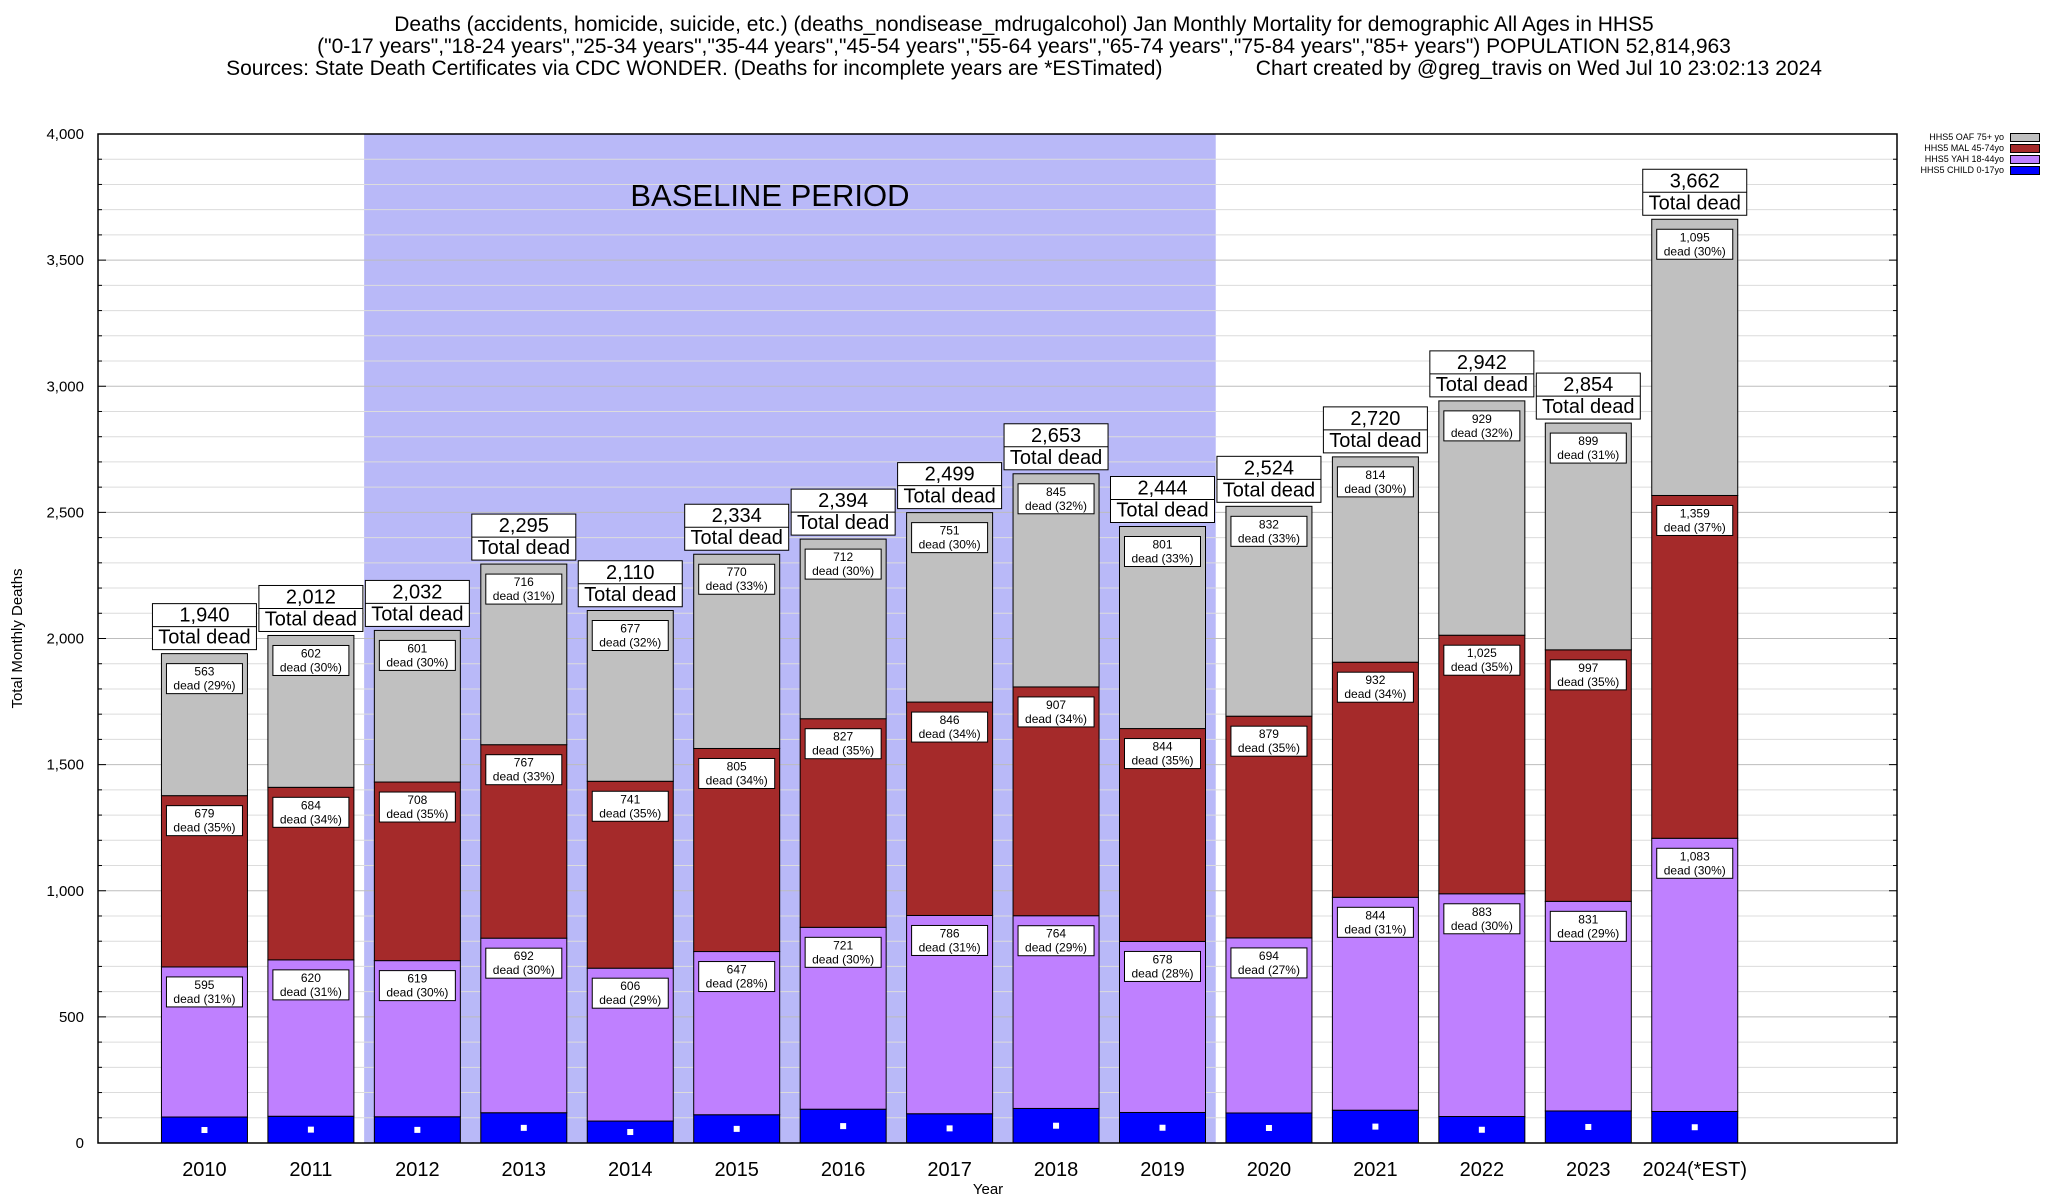 The image size is (2048, 1200). I want to click on x-tick-label: 2016, so click(843, 1170).